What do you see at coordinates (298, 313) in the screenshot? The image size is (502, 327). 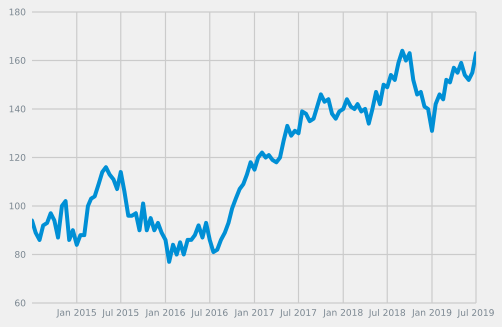 I see `x-tick-label: Jul 2017` at bounding box center [298, 313].